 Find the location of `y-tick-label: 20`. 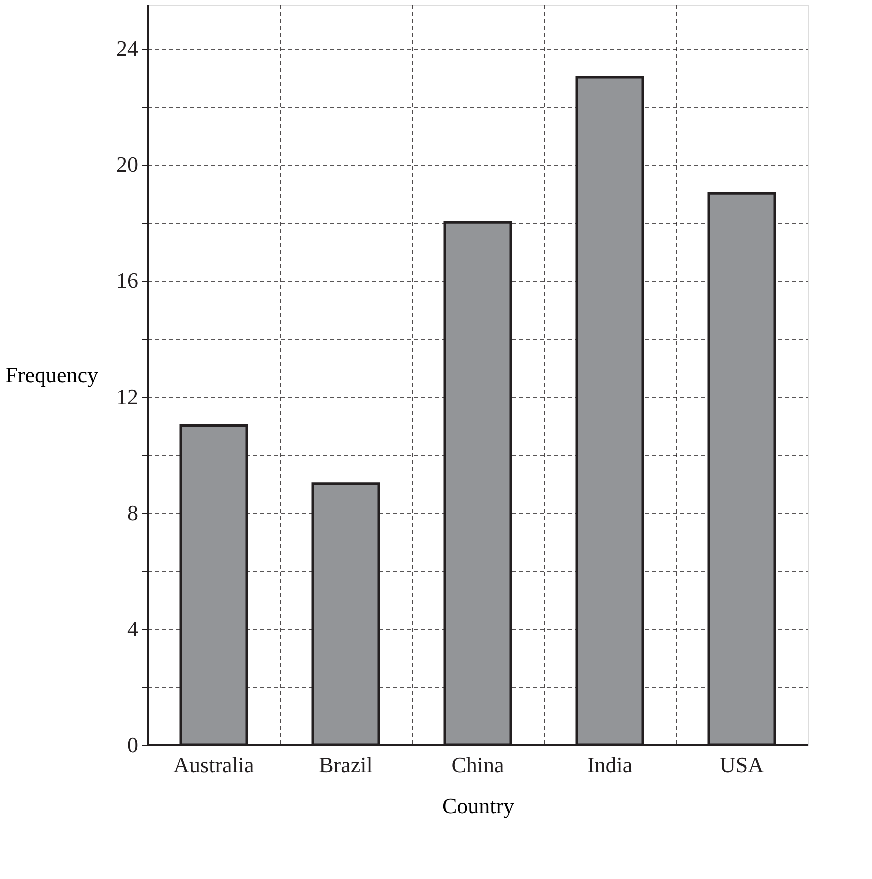

y-tick-label: 20 is located at coordinates (127, 165).